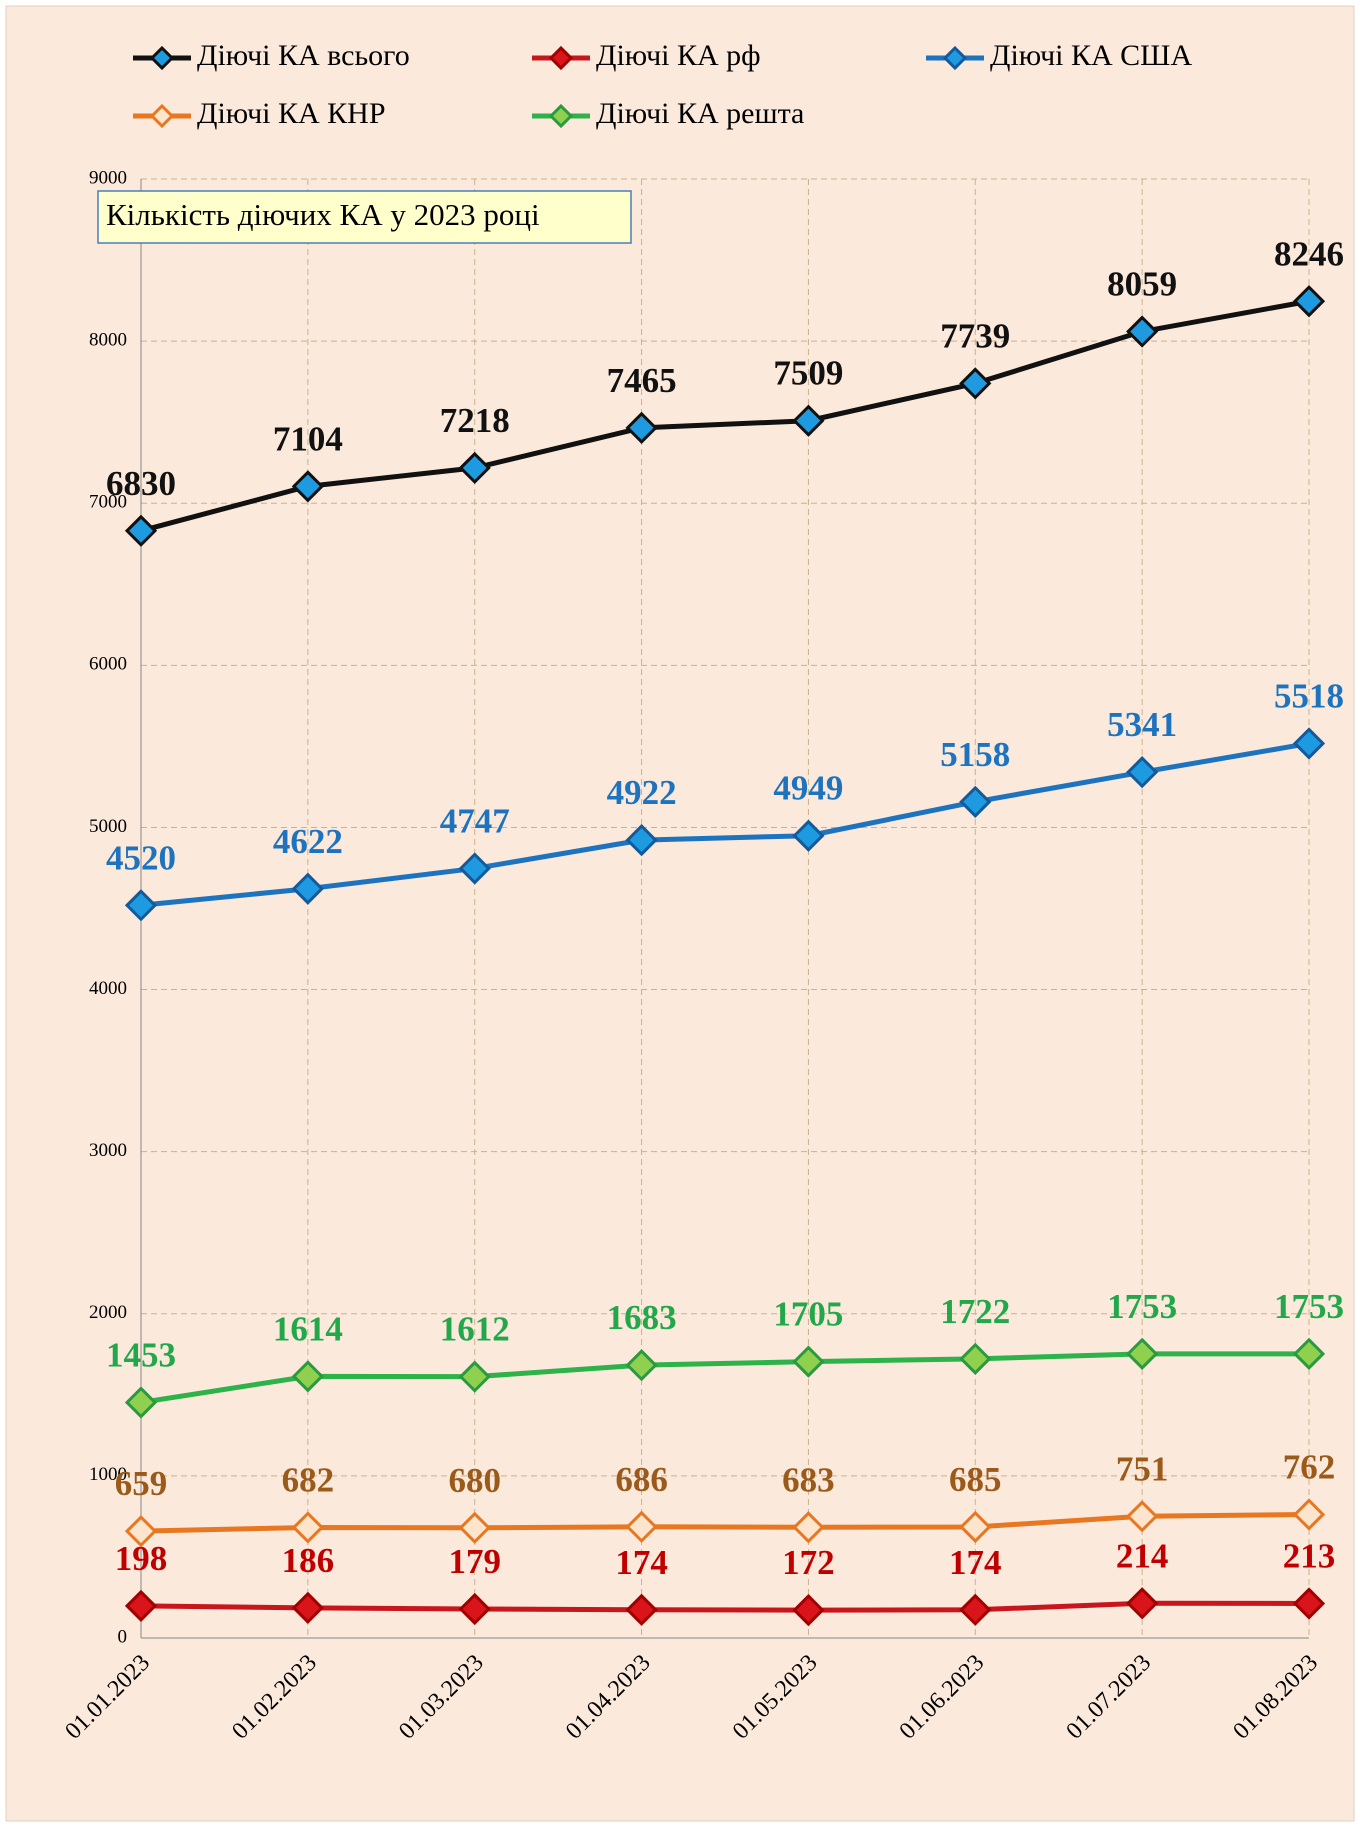  I want to click on y-tick-label: 9000, so click(108, 177).